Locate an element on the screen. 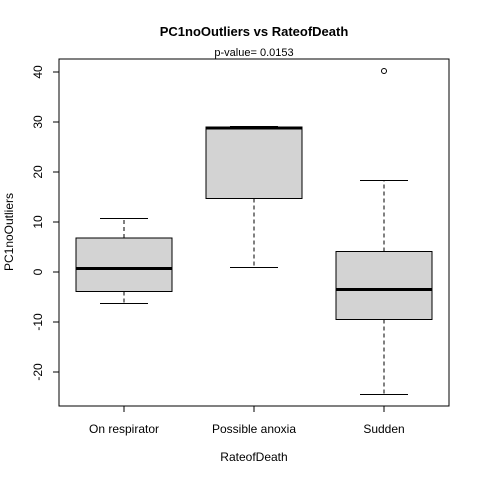 This screenshot has width=480, height=480. y-tick-label: 40 is located at coordinates (38, 72).